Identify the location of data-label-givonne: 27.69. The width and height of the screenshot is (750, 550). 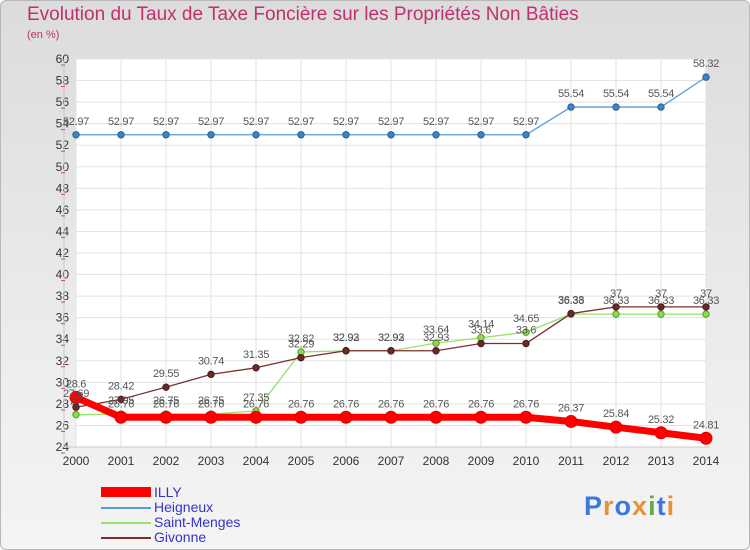
(76, 394).